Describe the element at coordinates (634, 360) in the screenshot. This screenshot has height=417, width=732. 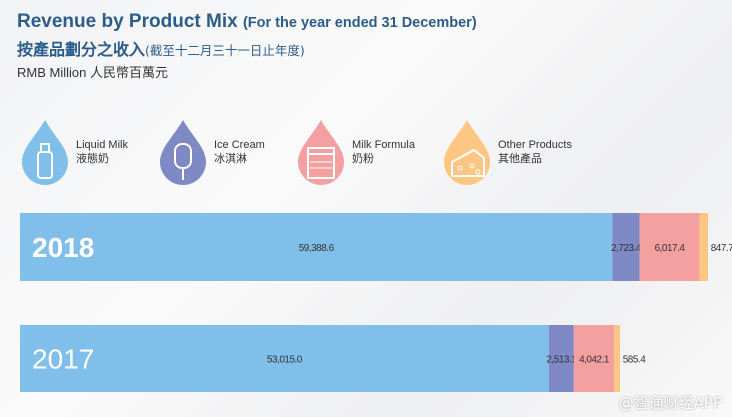
I see `data-label: 585.4` at that location.